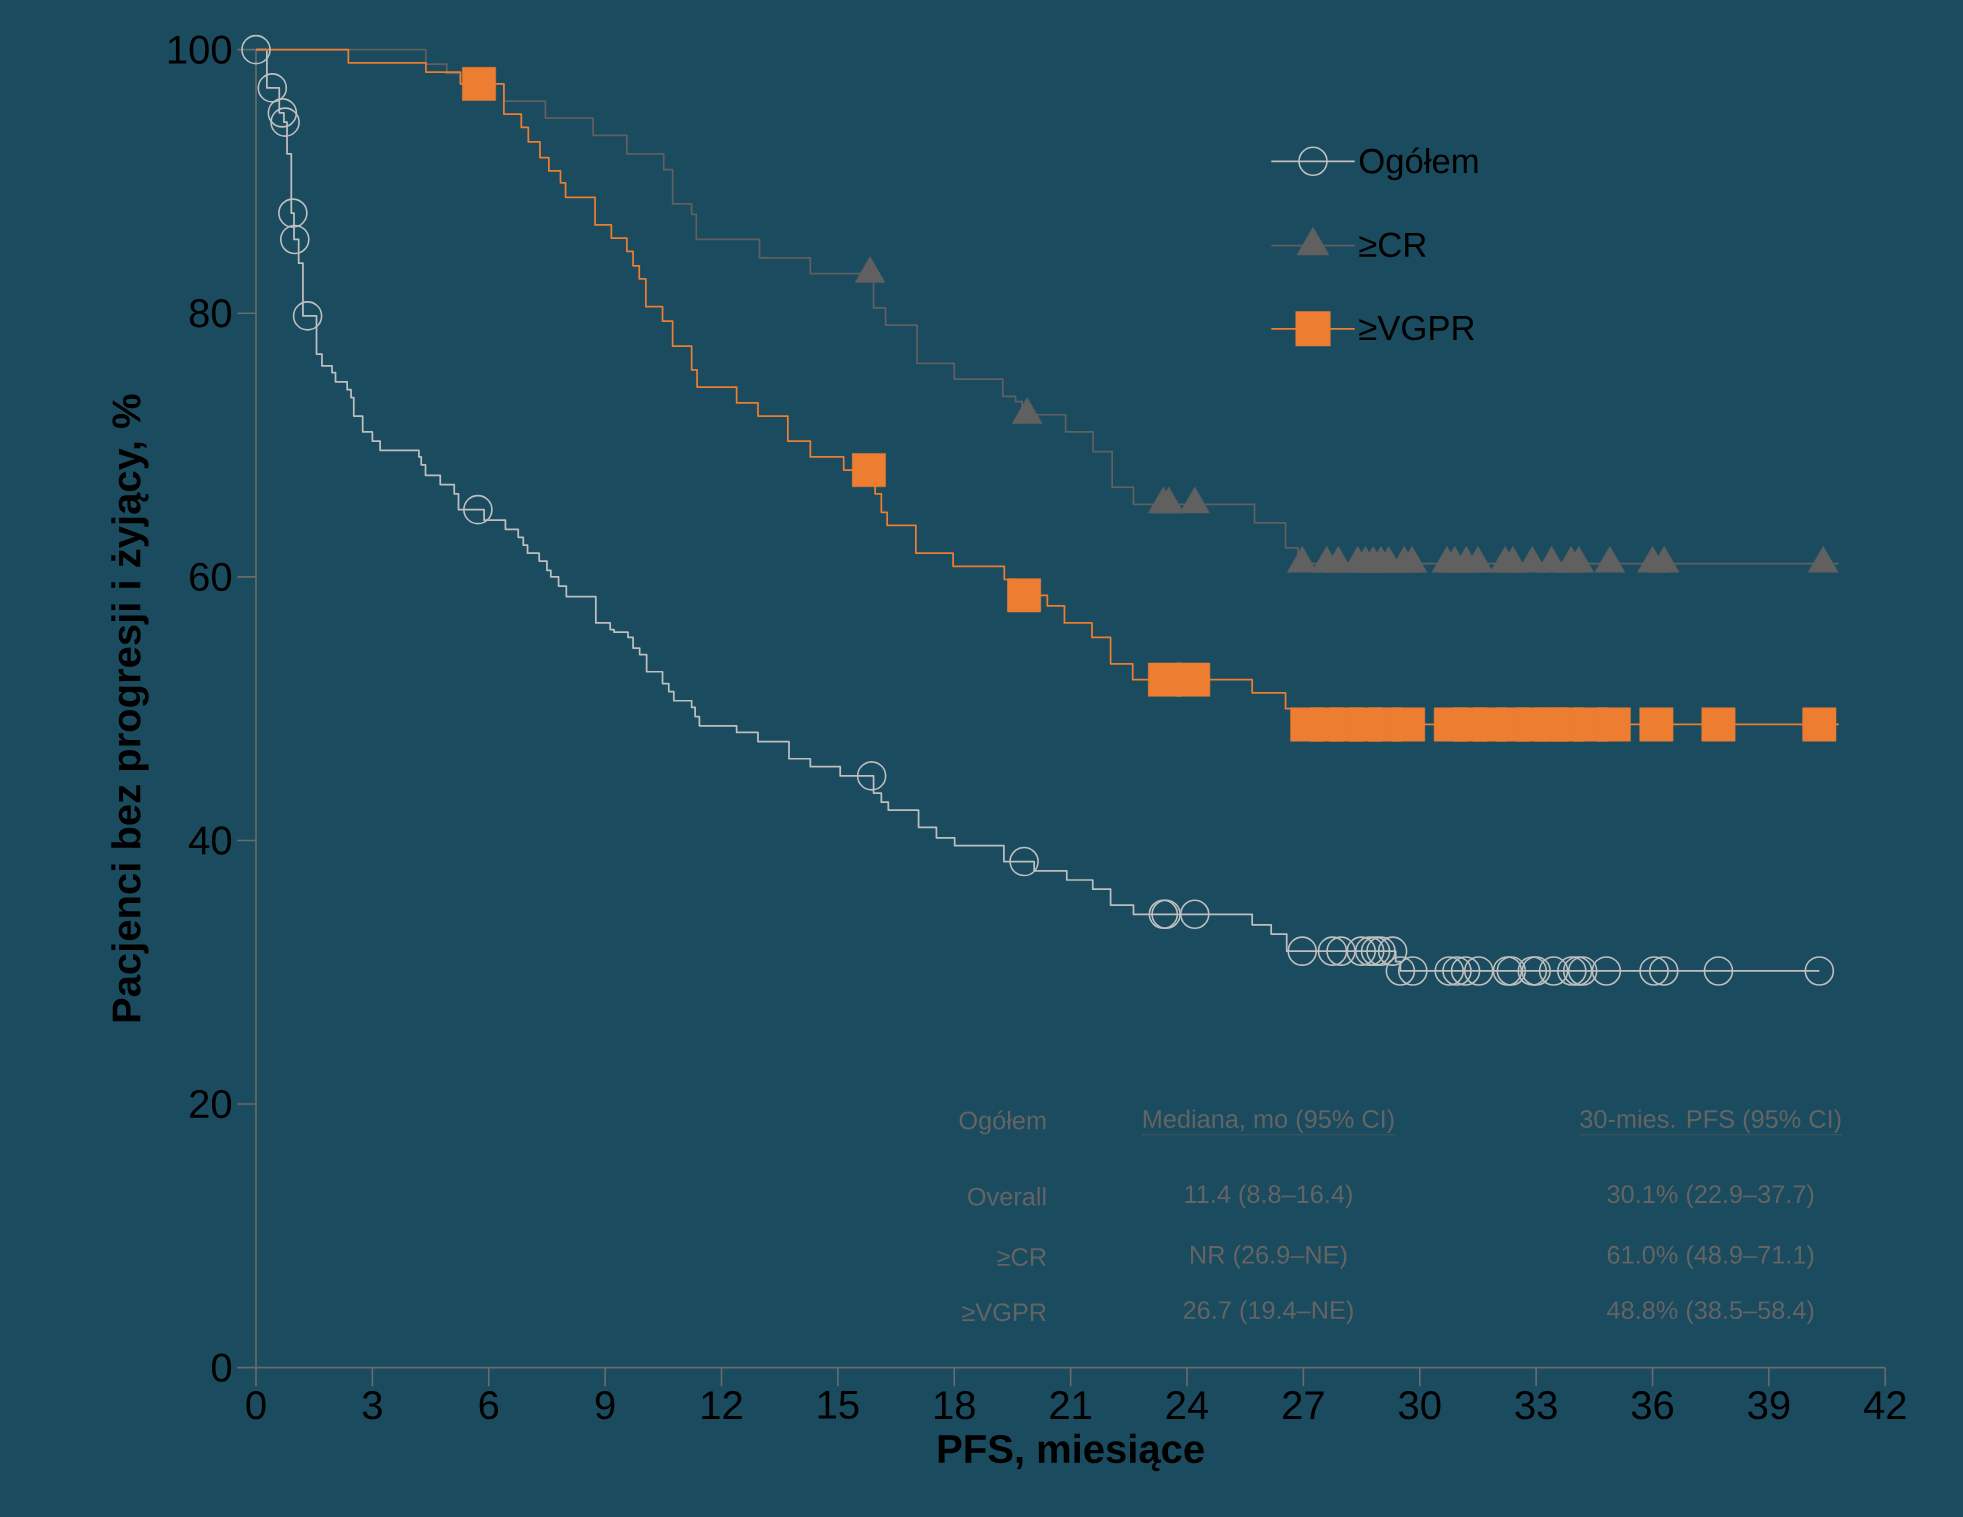  What do you see at coordinates (1268, 1196) in the screenshot?
I see `annotation: 11.4 (8.8–16.4)` at bounding box center [1268, 1196].